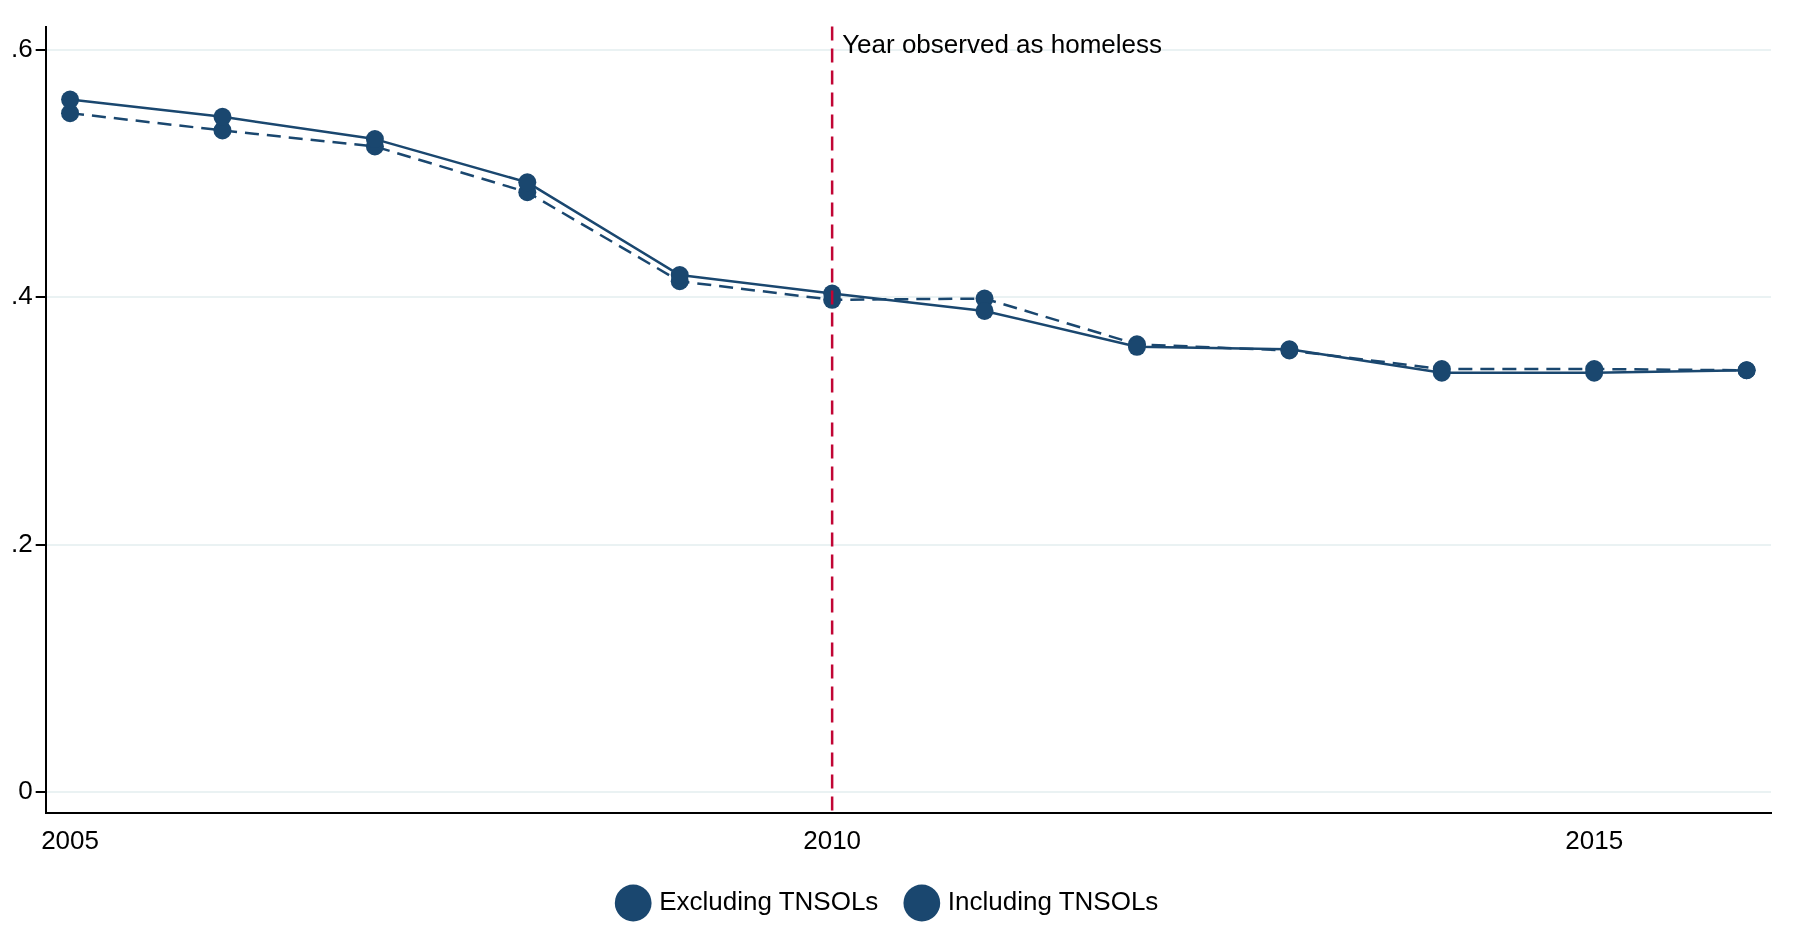 Image resolution: width=1799 pixels, height=934 pixels. Describe the element at coordinates (70, 839) in the screenshot. I see `x-tick-label: 2005` at that location.